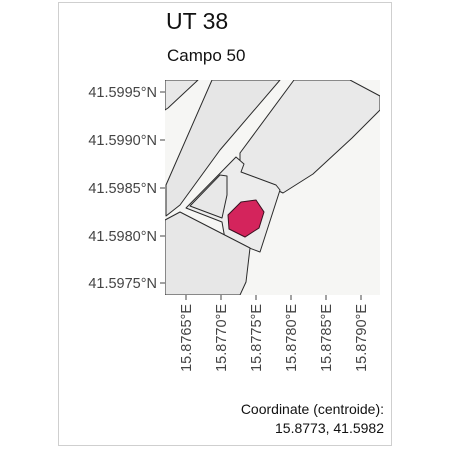  I want to click on centroid-caption: Coordinate (centroide): 15.8773, 41.5982, so click(312, 419).